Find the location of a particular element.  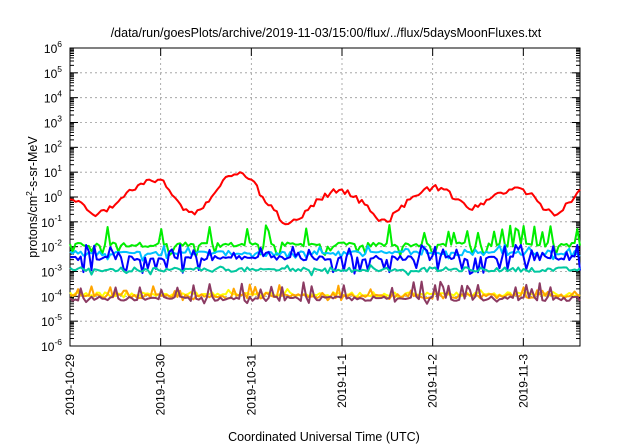

x-tick-label: 2019-10-30 is located at coordinates (161, 385).